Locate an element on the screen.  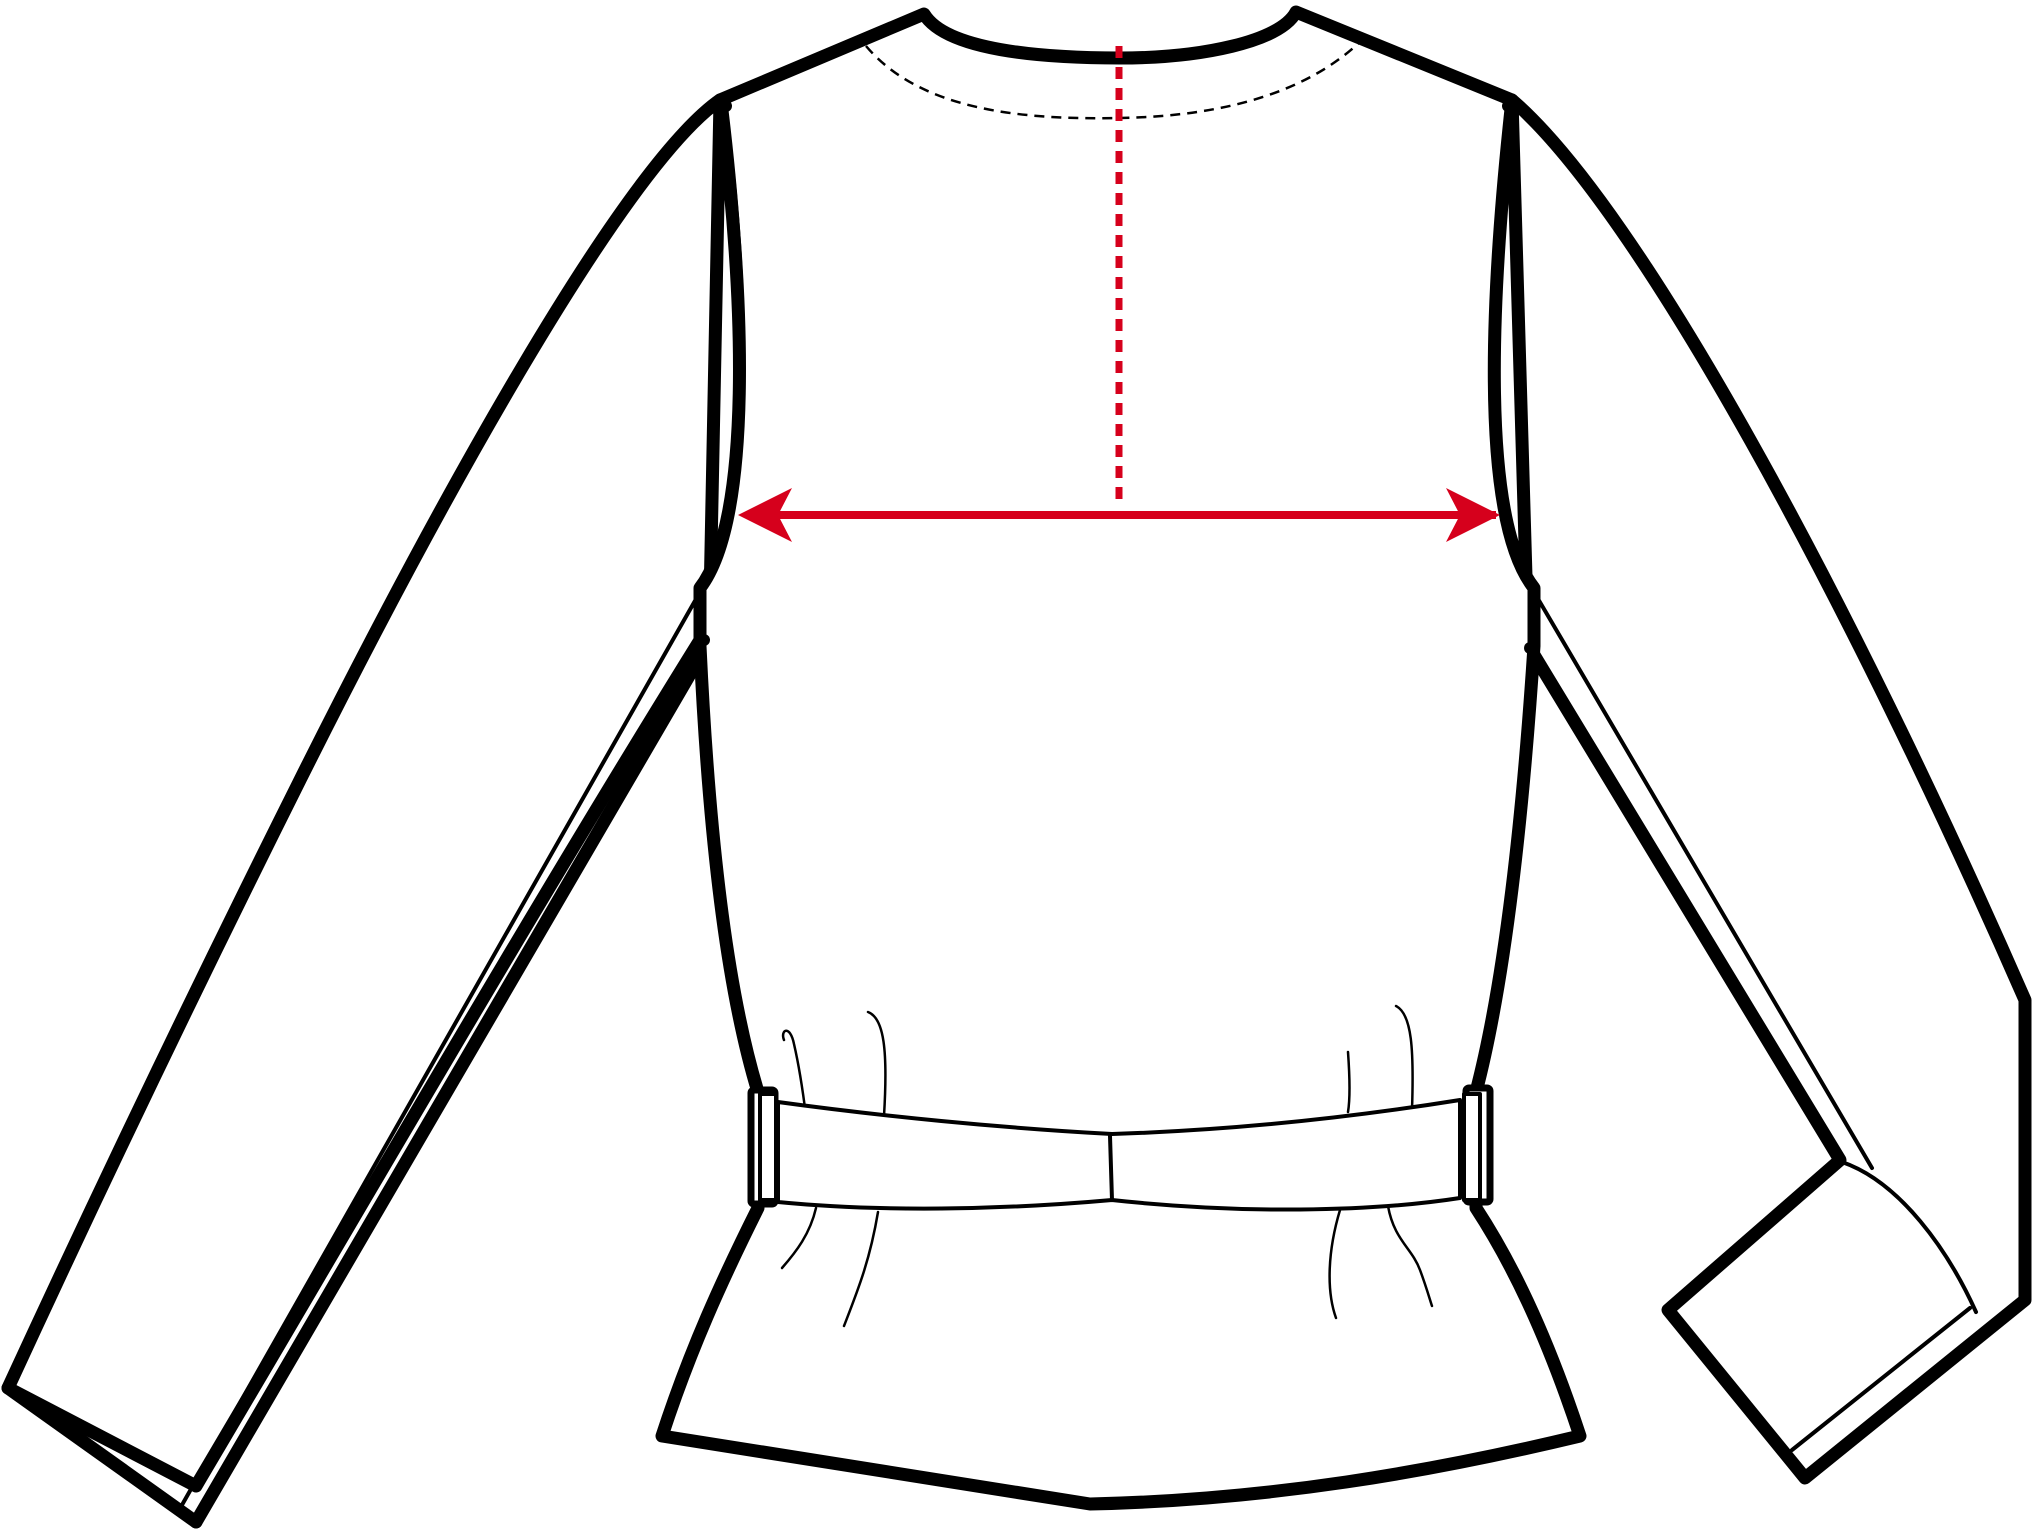
right-cuff is located at coordinates (1884, 1306).